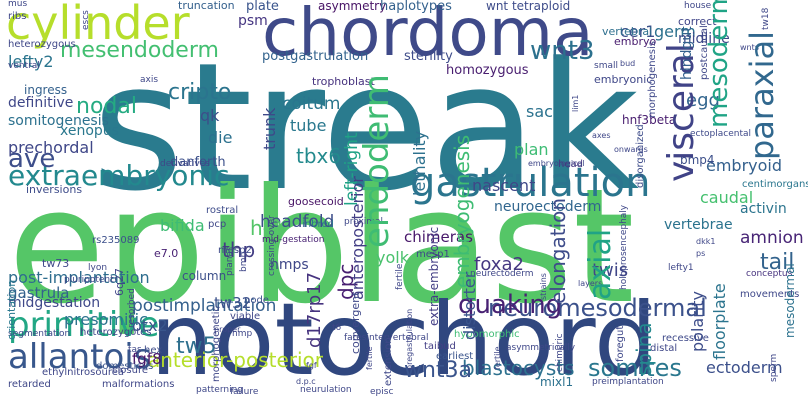  Describe the element at coordinates (352, 6) in the screenshot. I see `word-asymmetry: asymmetry` at that location.